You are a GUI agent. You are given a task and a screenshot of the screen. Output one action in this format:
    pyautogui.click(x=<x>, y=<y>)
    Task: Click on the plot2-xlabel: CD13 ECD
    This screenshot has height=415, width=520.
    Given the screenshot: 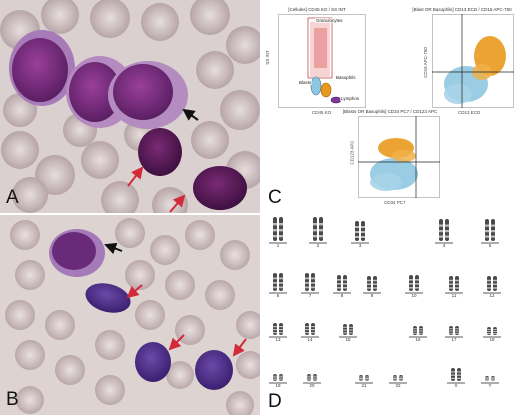 What is the action you would take?
    pyautogui.click(x=469, y=112)
    